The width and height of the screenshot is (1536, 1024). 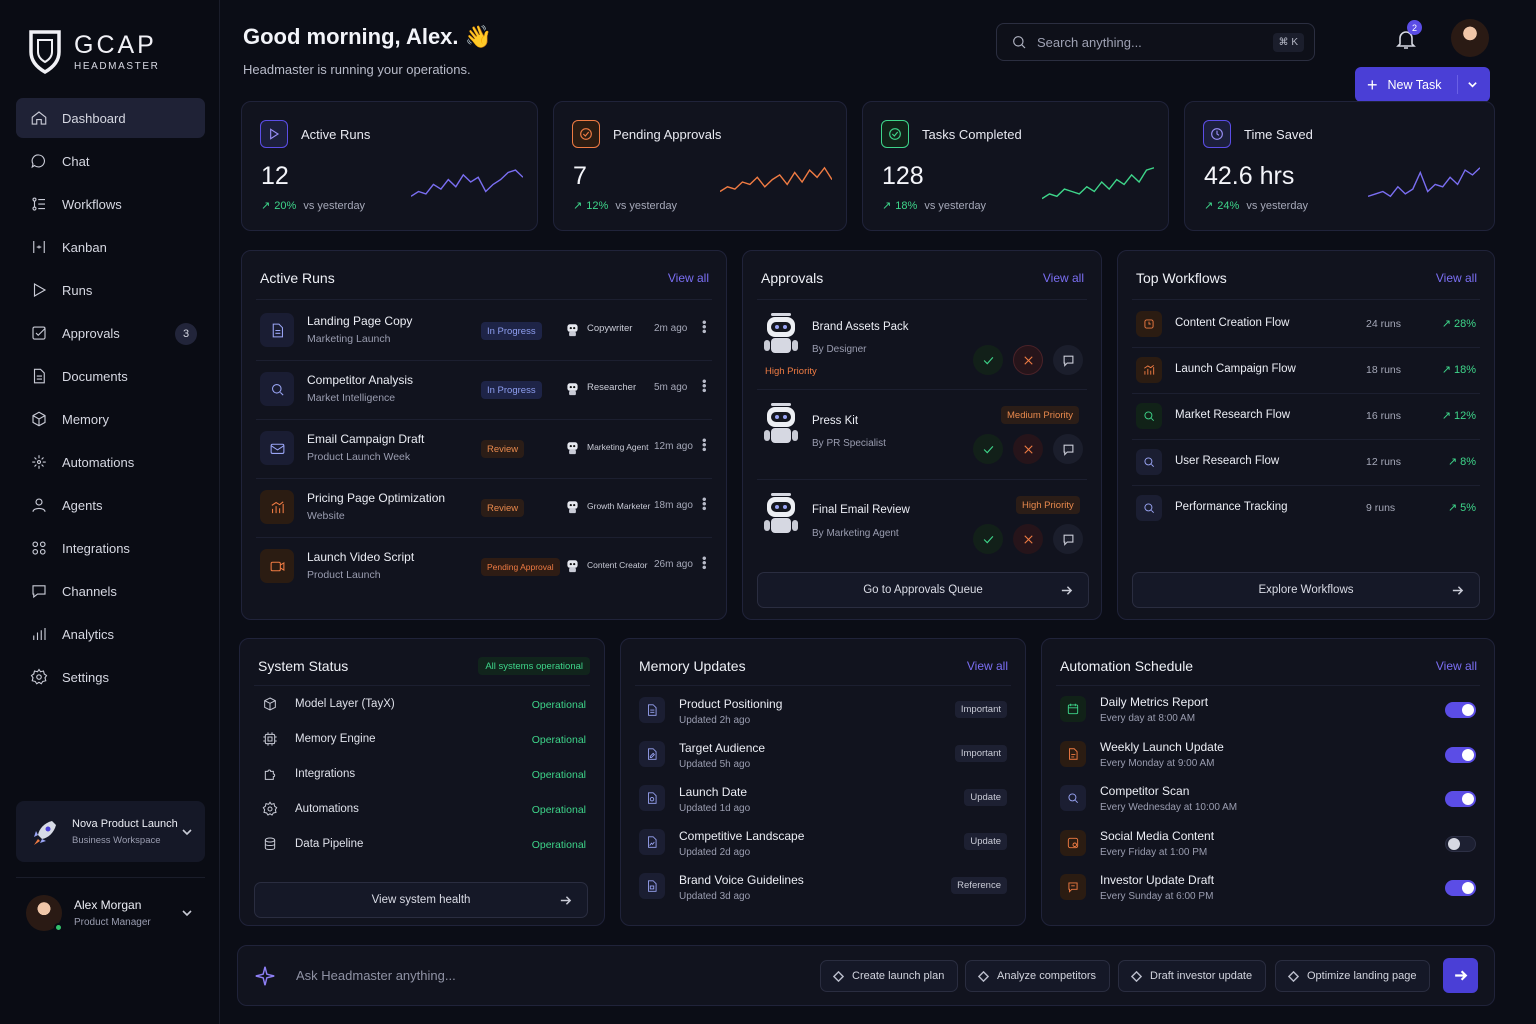 I want to click on logo: GCAP HEADMASTER, so click(x=93, y=52).